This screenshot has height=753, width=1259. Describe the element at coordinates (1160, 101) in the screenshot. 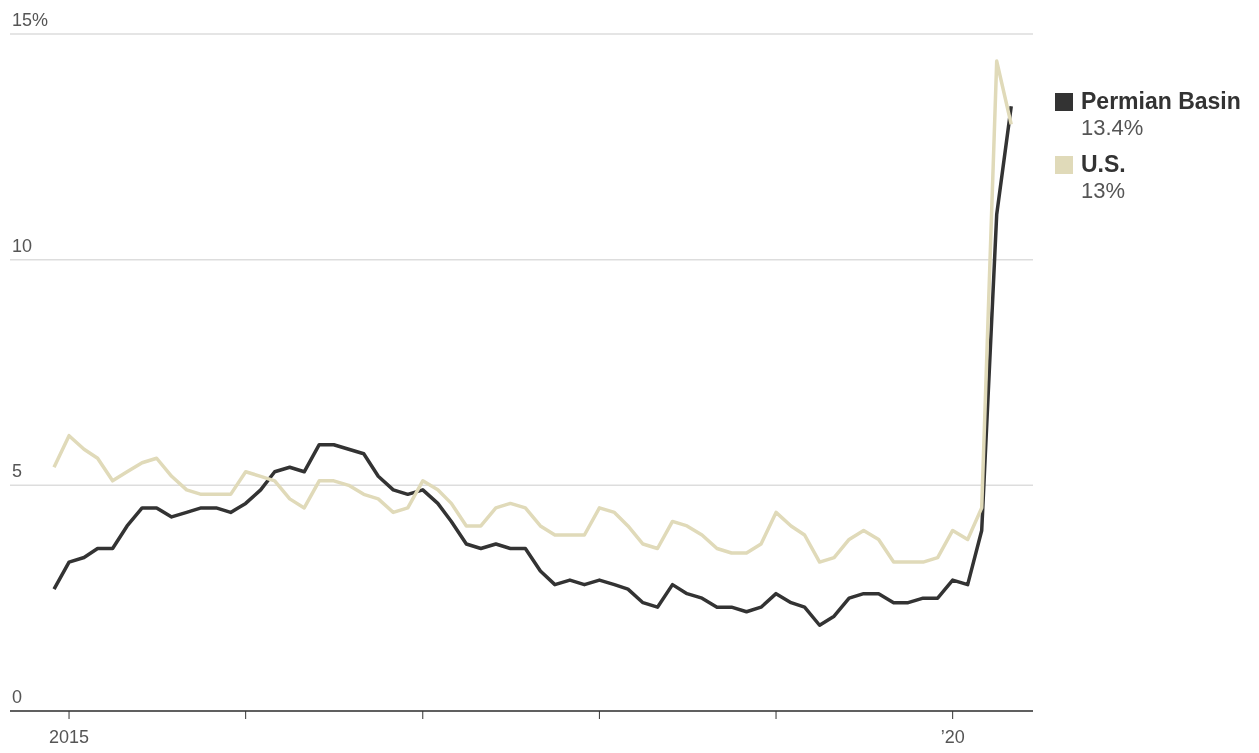

I see `legend-label: Permian Basin` at that location.